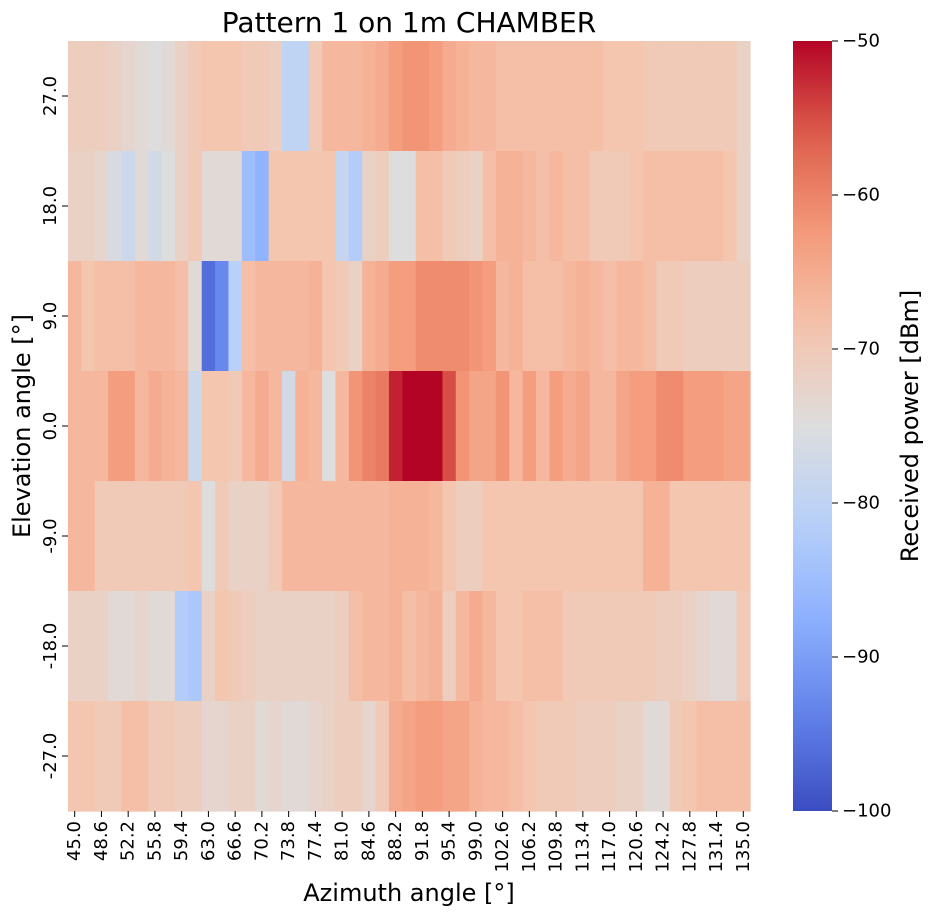 This screenshot has height=916, width=933. I want to click on colorbar-label: Received power [dBm], so click(910, 426).